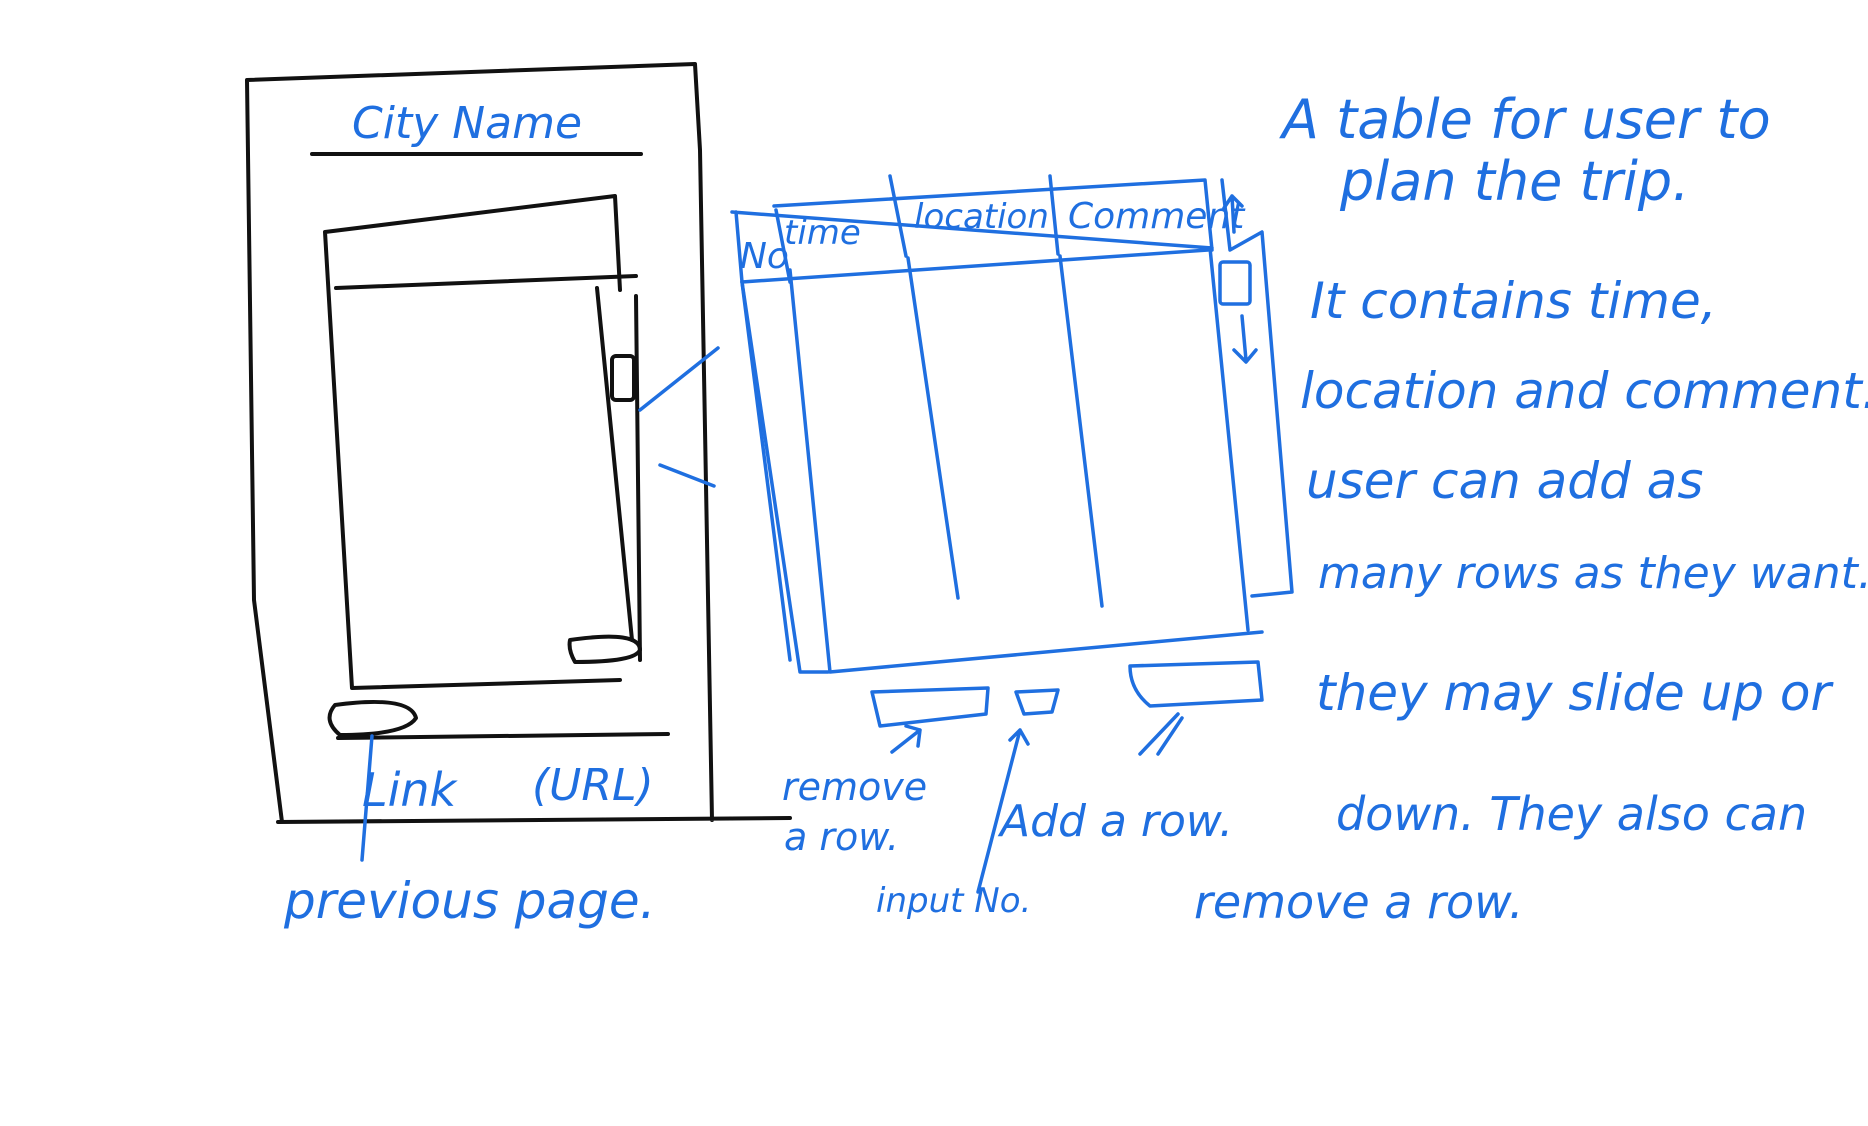 The width and height of the screenshot is (1868, 1126). What do you see at coordinates (785, 477) in the screenshot?
I see `table-left-edge` at bounding box center [785, 477].